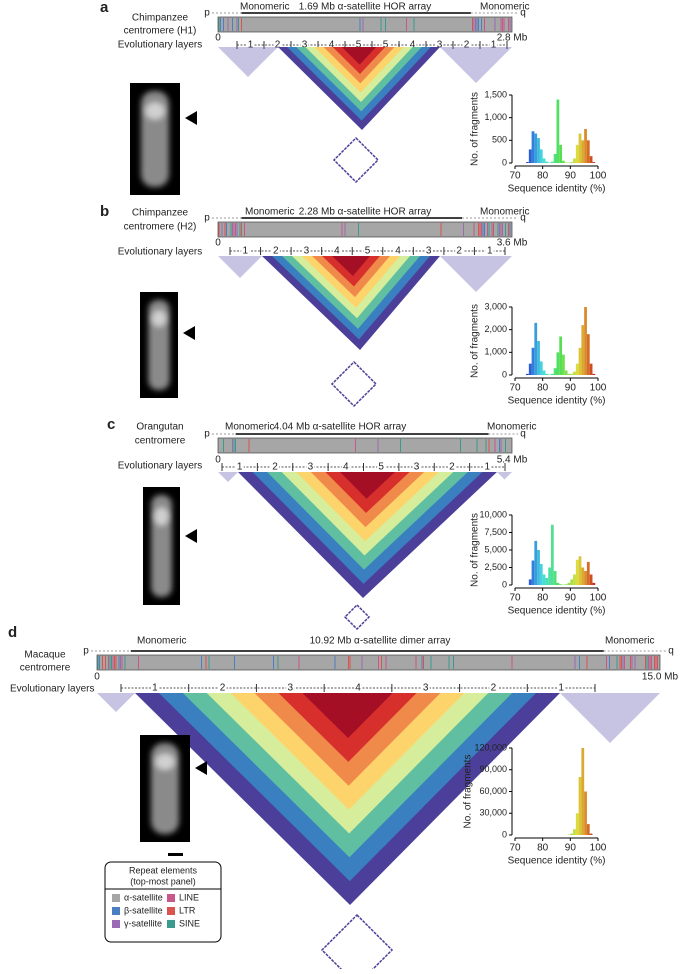  What do you see at coordinates (495, 549) in the screenshot?
I see `y-tick-label: 5,000` at bounding box center [495, 549].